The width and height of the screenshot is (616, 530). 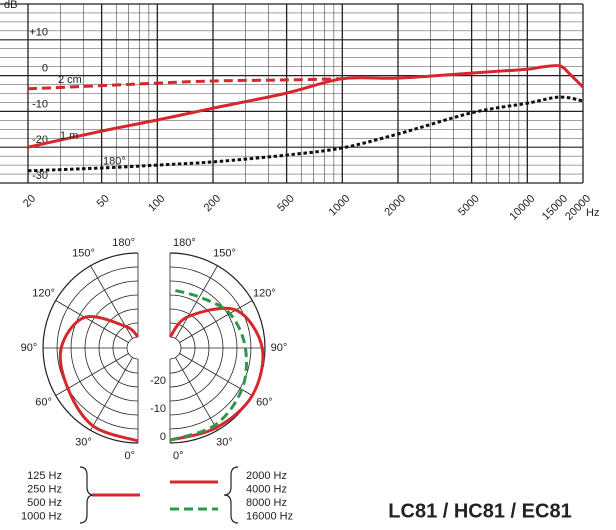 What do you see at coordinates (158, 409) in the screenshot?
I see `r-tick-label: -10` at bounding box center [158, 409].